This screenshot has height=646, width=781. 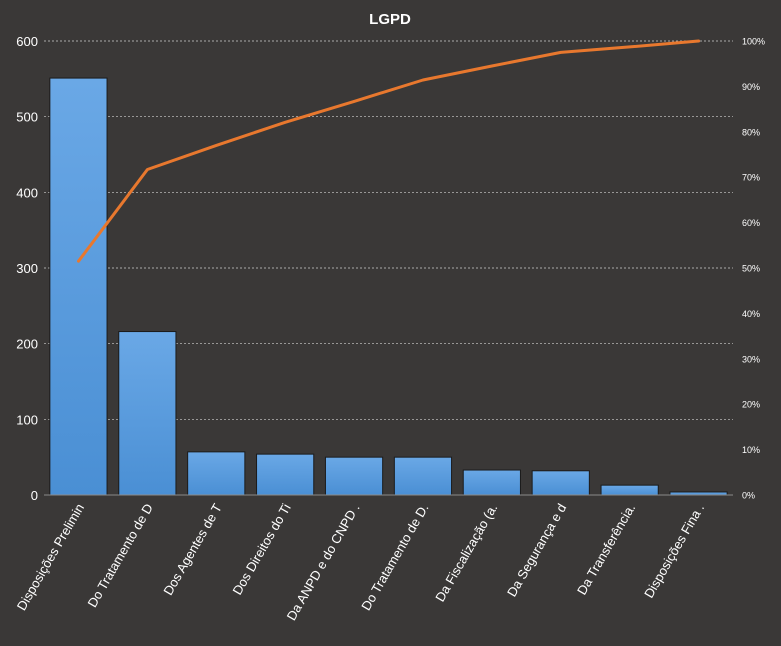 I want to click on y-tick-label: 500, so click(x=27, y=117).